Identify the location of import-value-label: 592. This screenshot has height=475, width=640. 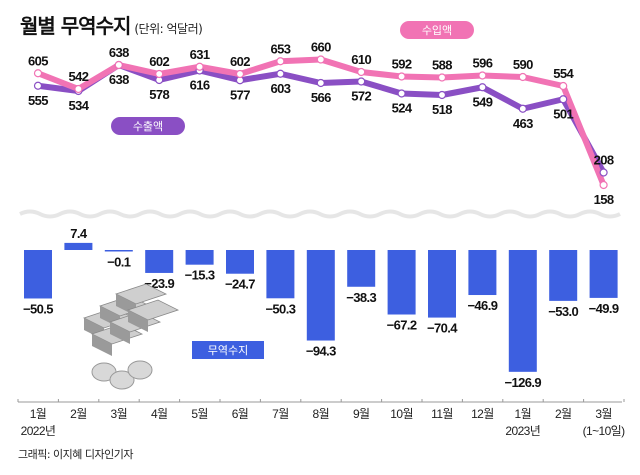
(402, 64).